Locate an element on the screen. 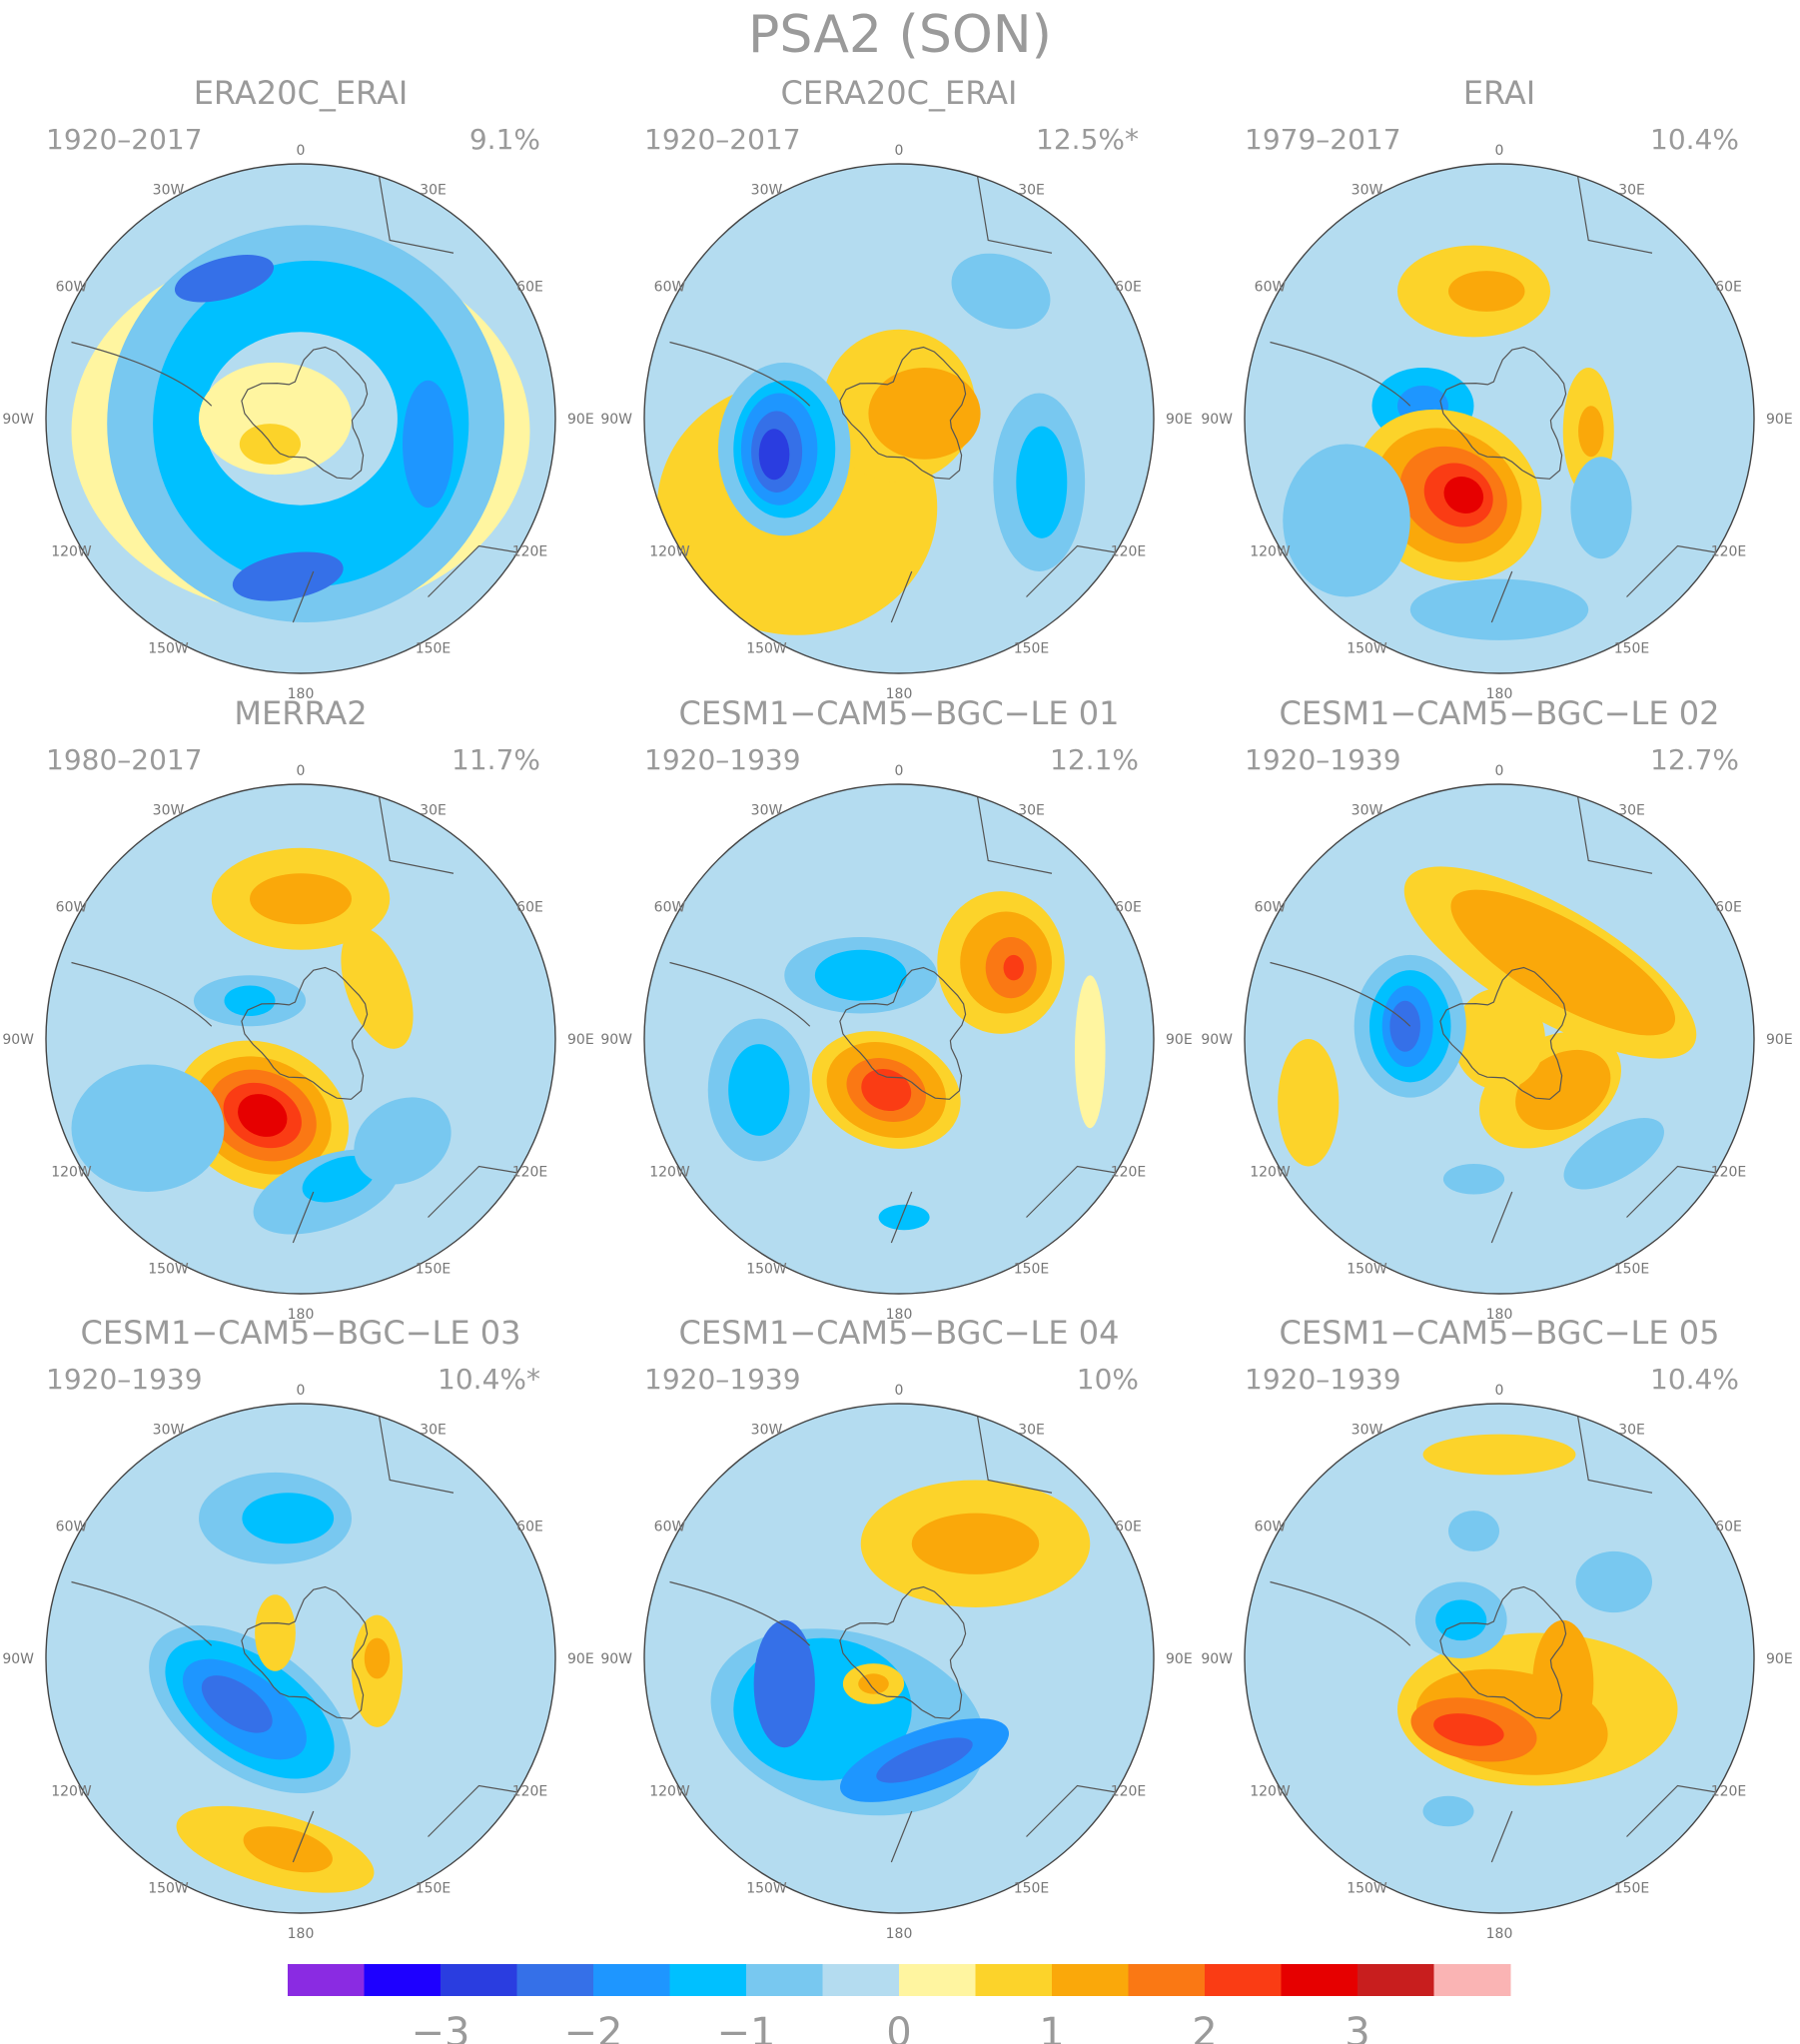 Image resolution: width=1800 pixels, height=2044 pixels. panel-variance: 10% is located at coordinates (1108, 1379).